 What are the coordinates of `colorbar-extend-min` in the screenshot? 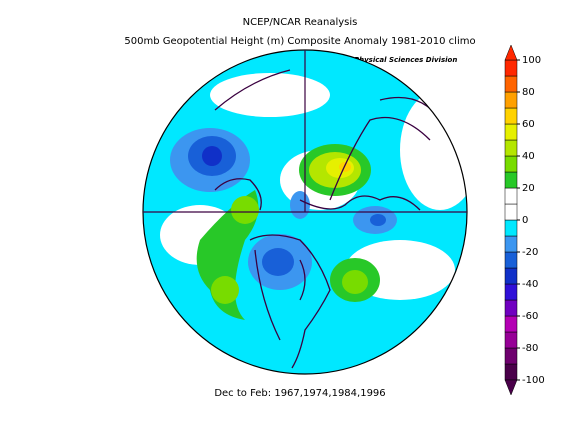 It's located at (511, 387).